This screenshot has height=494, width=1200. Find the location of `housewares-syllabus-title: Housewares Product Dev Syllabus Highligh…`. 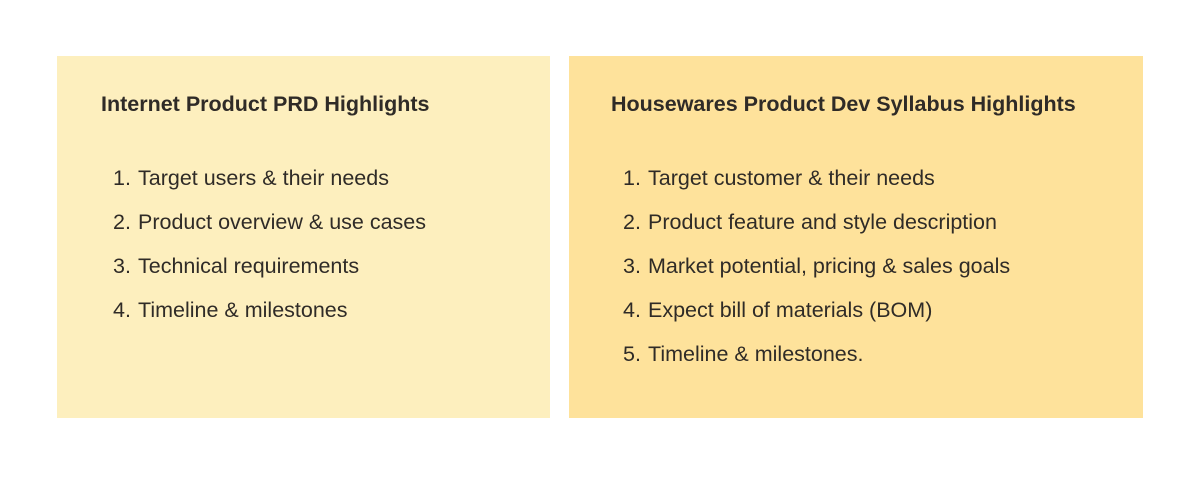

housewares-syllabus-title: Housewares Product Dev Syllabus Highligh… is located at coordinates (843, 104).